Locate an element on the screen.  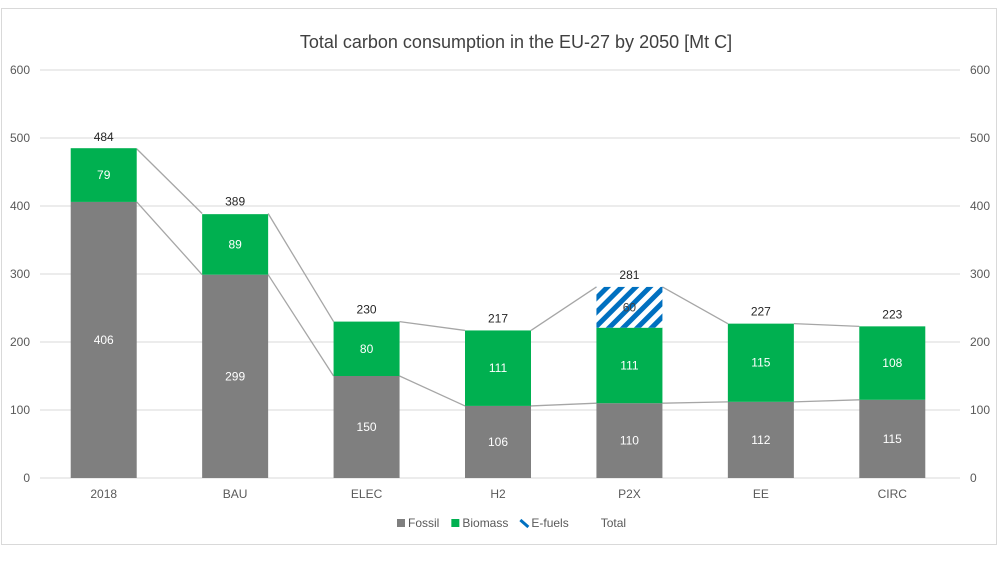
y-tick-label-right: 100 is located at coordinates (980, 410).